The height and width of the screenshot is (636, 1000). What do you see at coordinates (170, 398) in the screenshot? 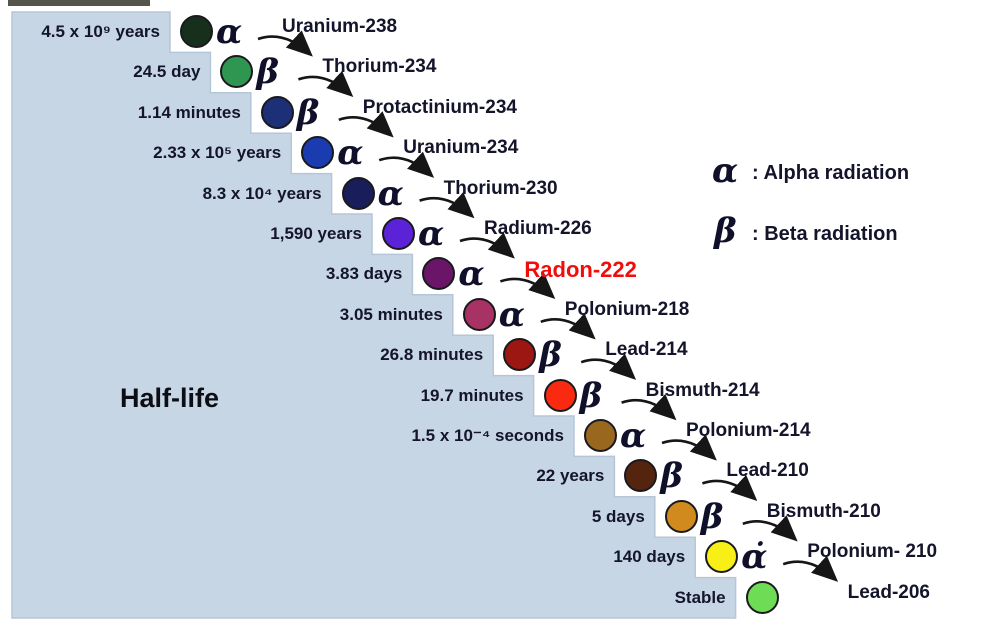
I see `half-life-title: Half-life` at bounding box center [170, 398].